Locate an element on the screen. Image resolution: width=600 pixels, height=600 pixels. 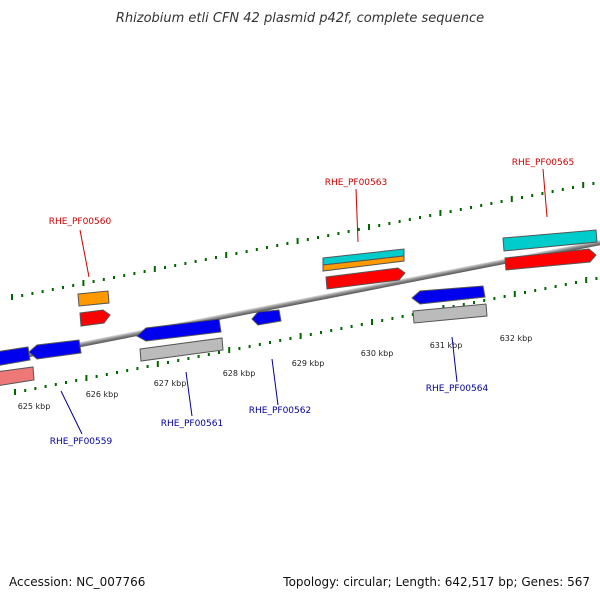
reverse-strand-features is located at coordinates (244, 335).